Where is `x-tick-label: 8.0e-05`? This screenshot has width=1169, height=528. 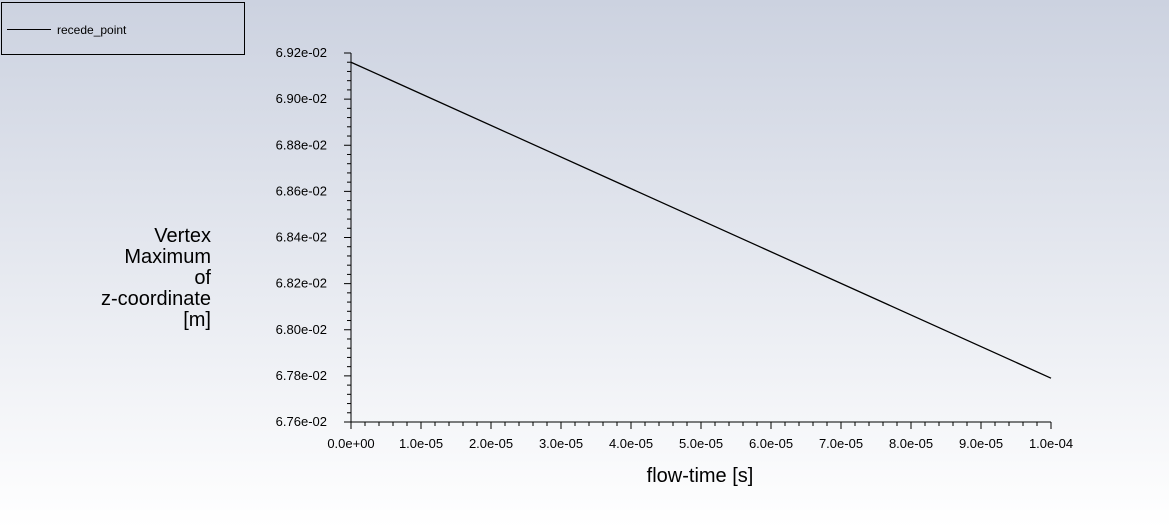
x-tick-label: 8.0e-05 is located at coordinates (911, 443).